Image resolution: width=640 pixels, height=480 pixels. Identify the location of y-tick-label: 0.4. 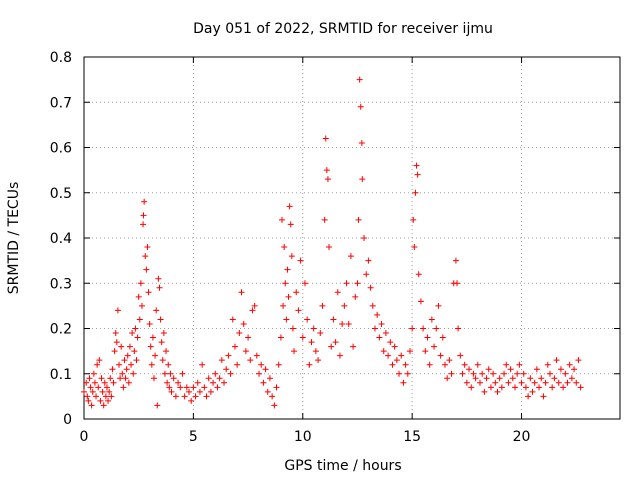
(61, 239).